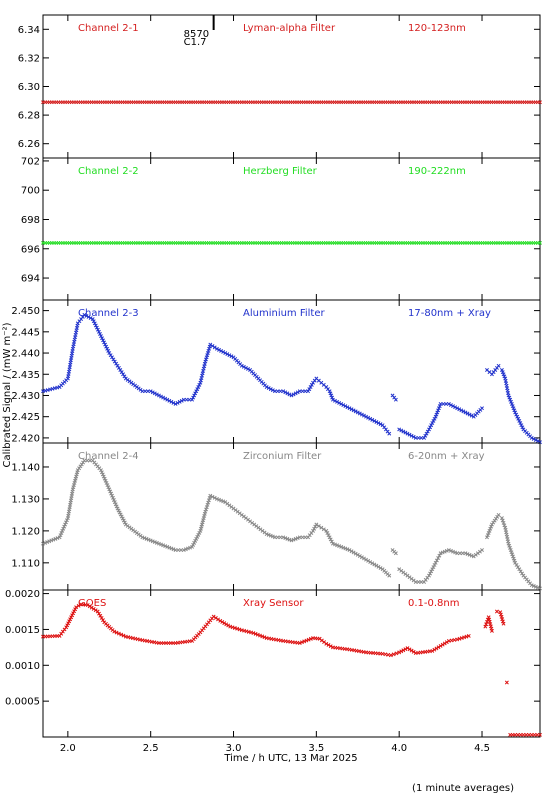 Image resolution: width=550 pixels, height=800 pixels. I want to click on y-tick-label: 6.34, so click(29, 30).